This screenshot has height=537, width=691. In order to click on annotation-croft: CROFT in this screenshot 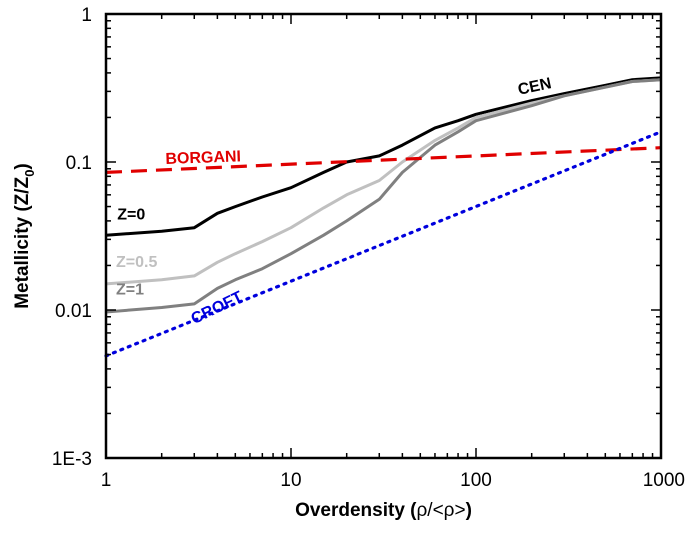, I will do `click(217, 308)`.